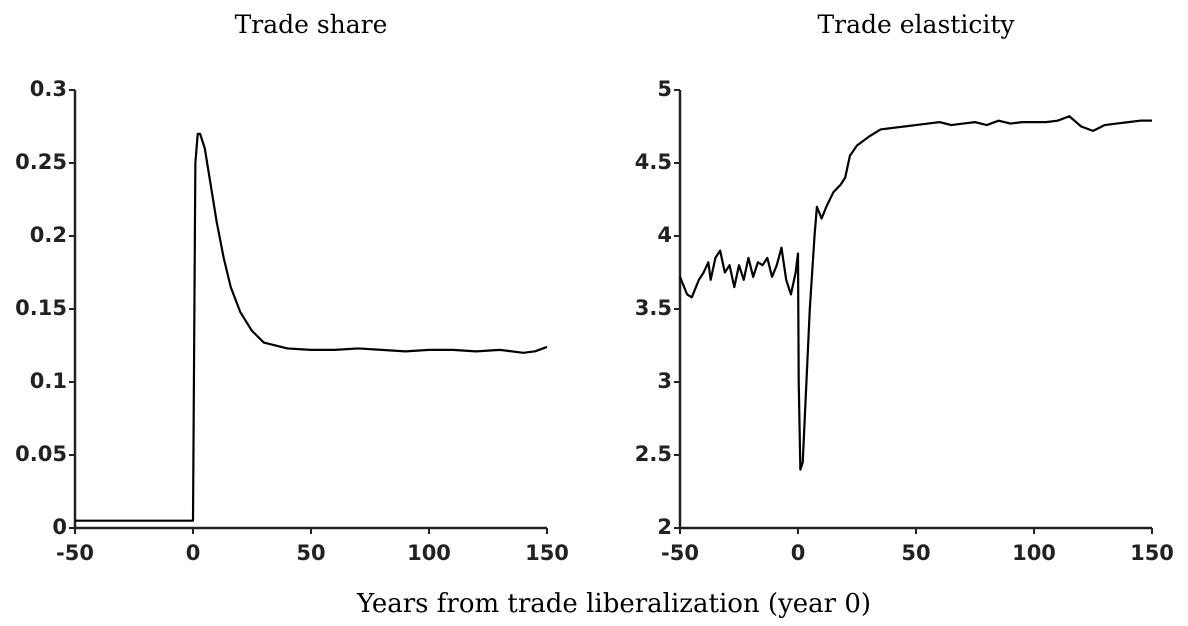 The width and height of the screenshot is (1188, 626). Describe the element at coordinates (664, 235) in the screenshot. I see `y-tick-label: 4` at that location.